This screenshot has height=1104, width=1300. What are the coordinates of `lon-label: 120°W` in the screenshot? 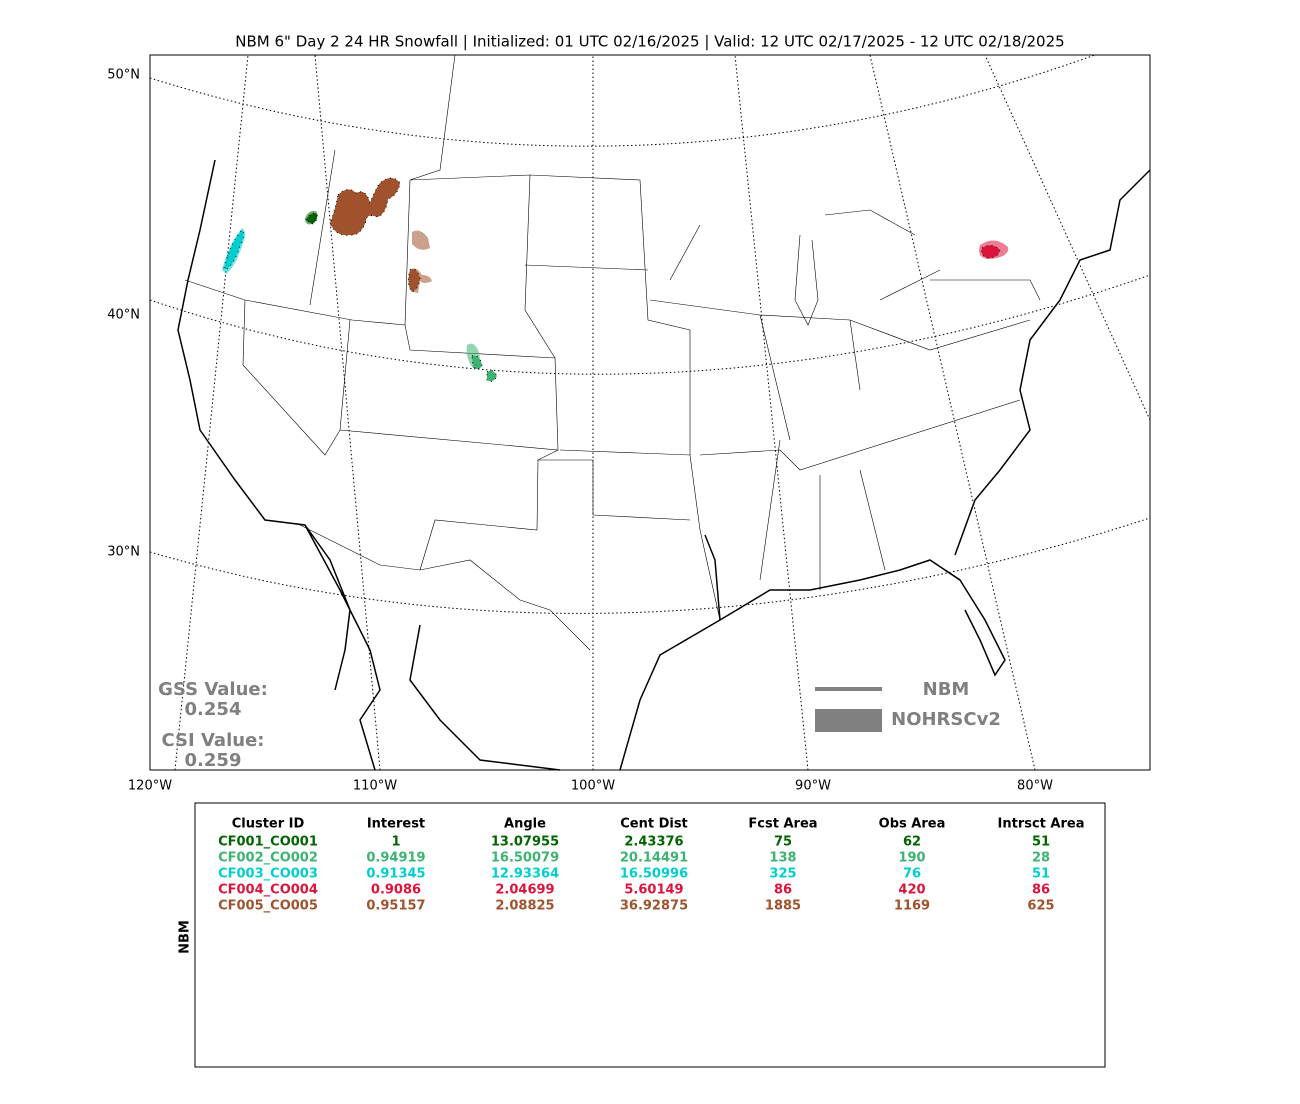 It's located at (150, 786).